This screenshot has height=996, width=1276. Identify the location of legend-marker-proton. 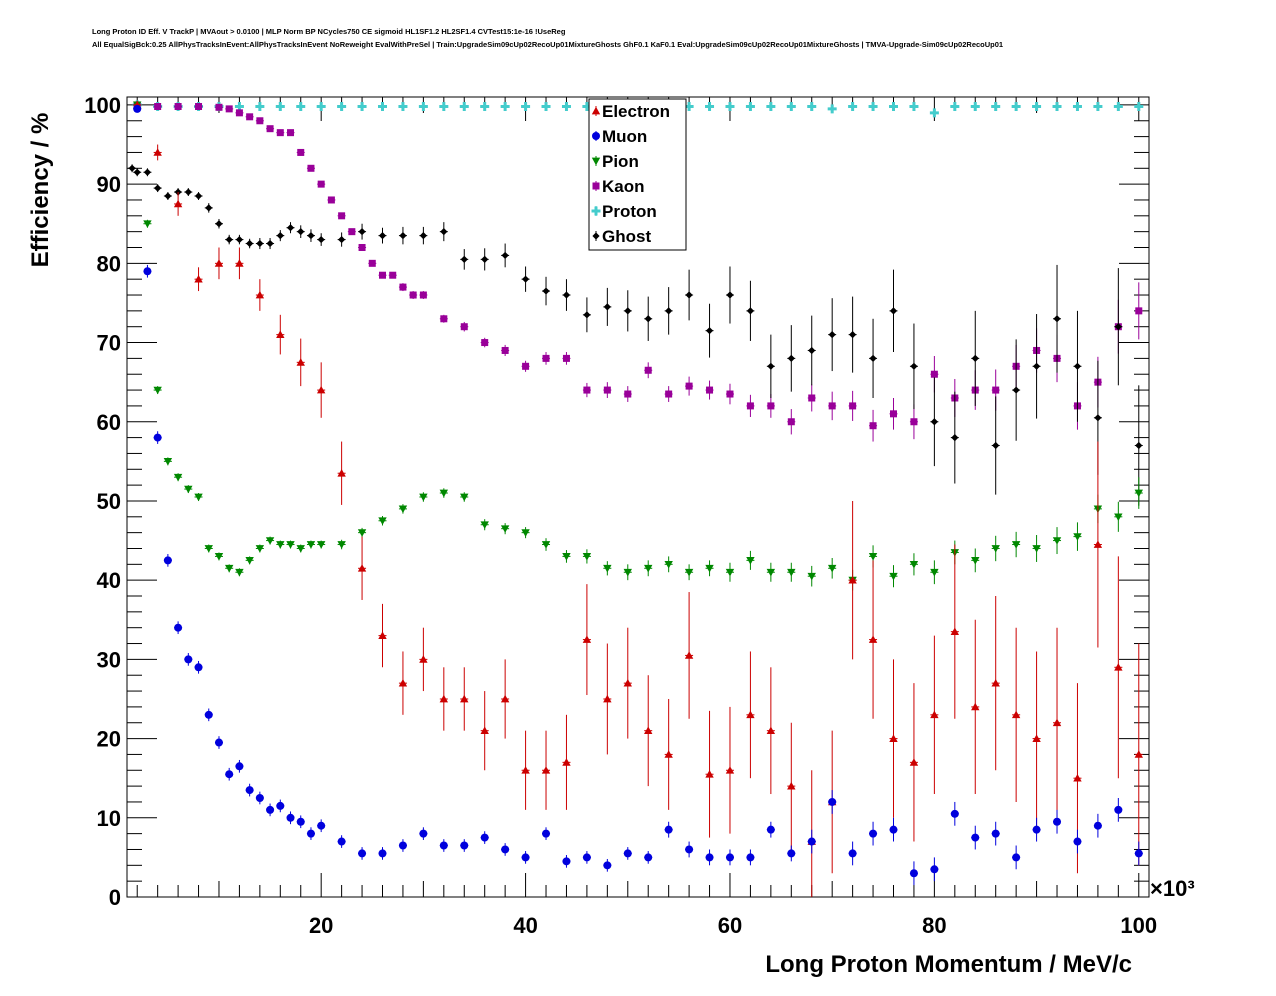
(596, 211).